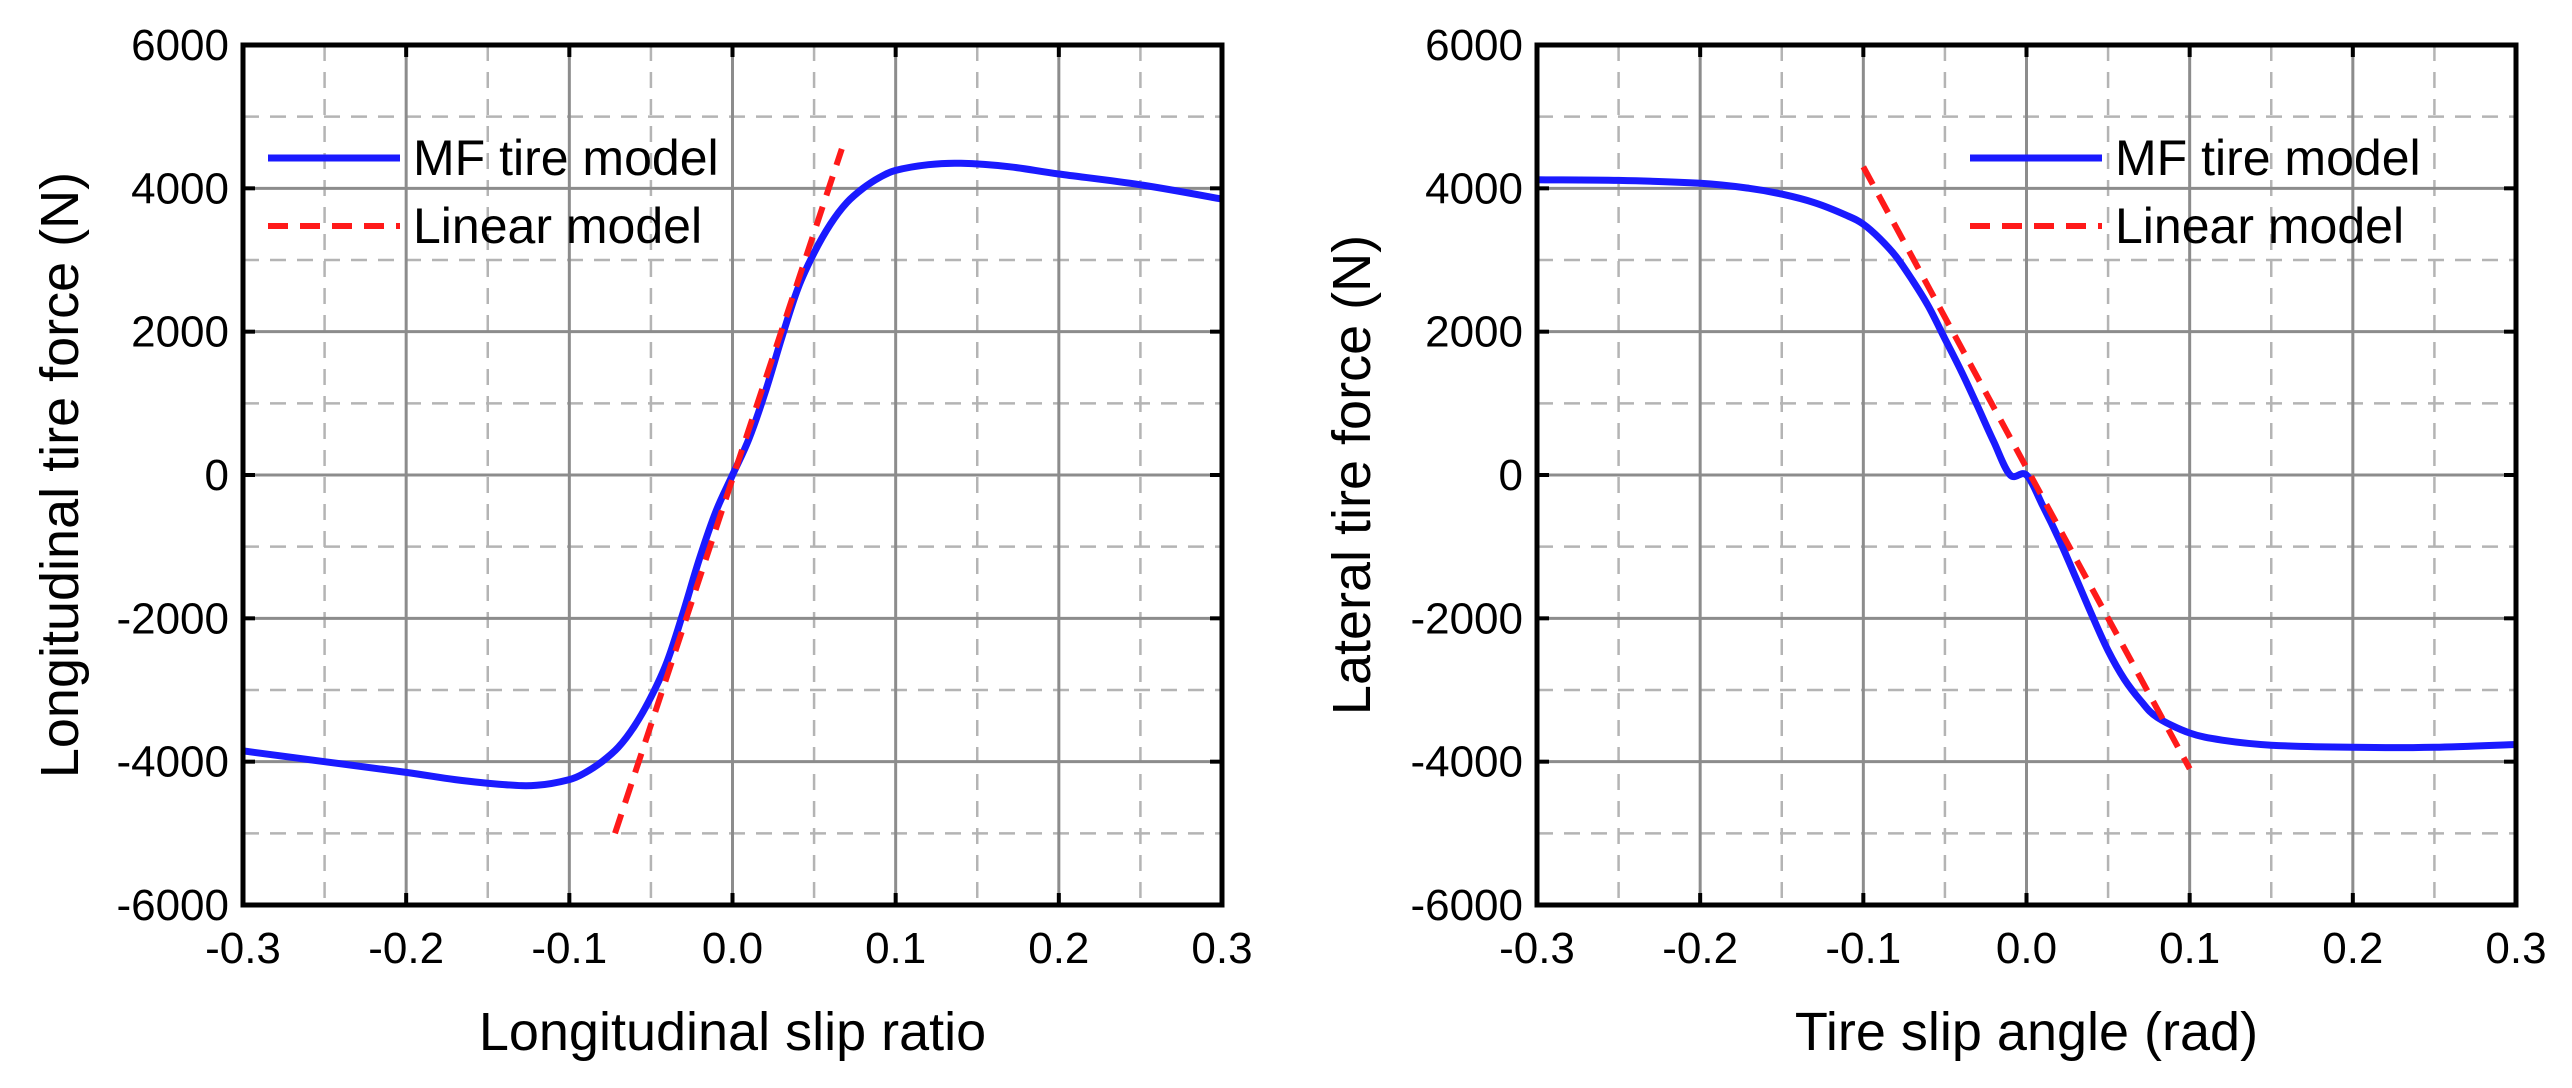 This screenshot has width=2572, height=1088. I want to click on y-axis-title: Longitudinal tire force (N), so click(60, 475).